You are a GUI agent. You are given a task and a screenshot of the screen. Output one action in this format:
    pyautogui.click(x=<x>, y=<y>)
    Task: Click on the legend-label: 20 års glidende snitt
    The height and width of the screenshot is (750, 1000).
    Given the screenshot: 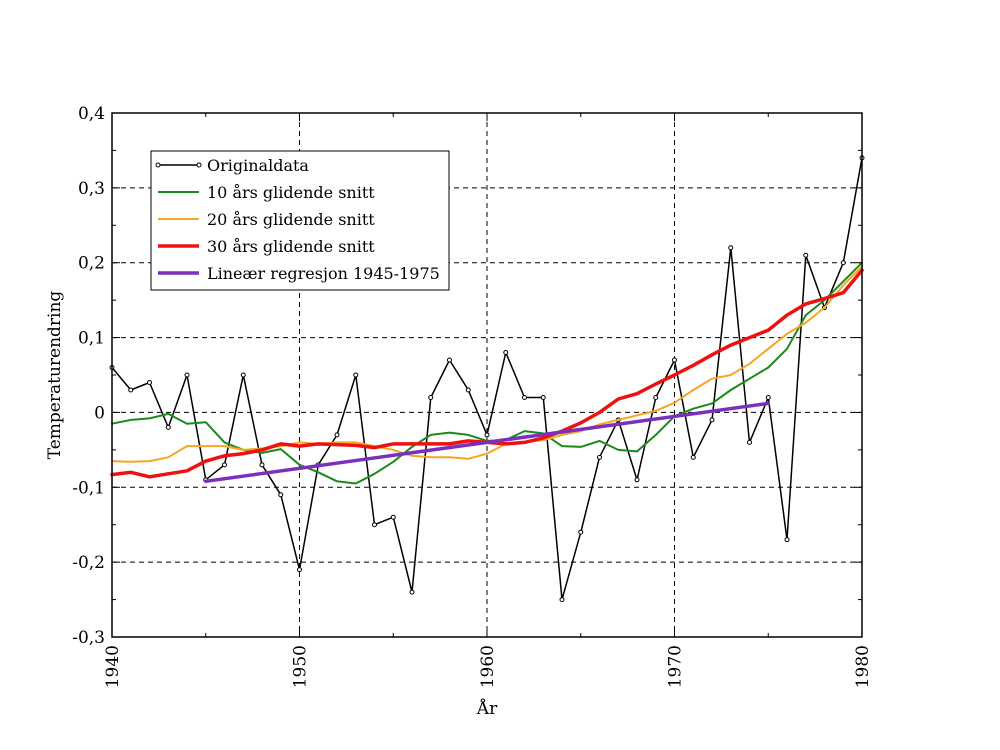 What is the action you would take?
    pyautogui.click(x=291, y=219)
    